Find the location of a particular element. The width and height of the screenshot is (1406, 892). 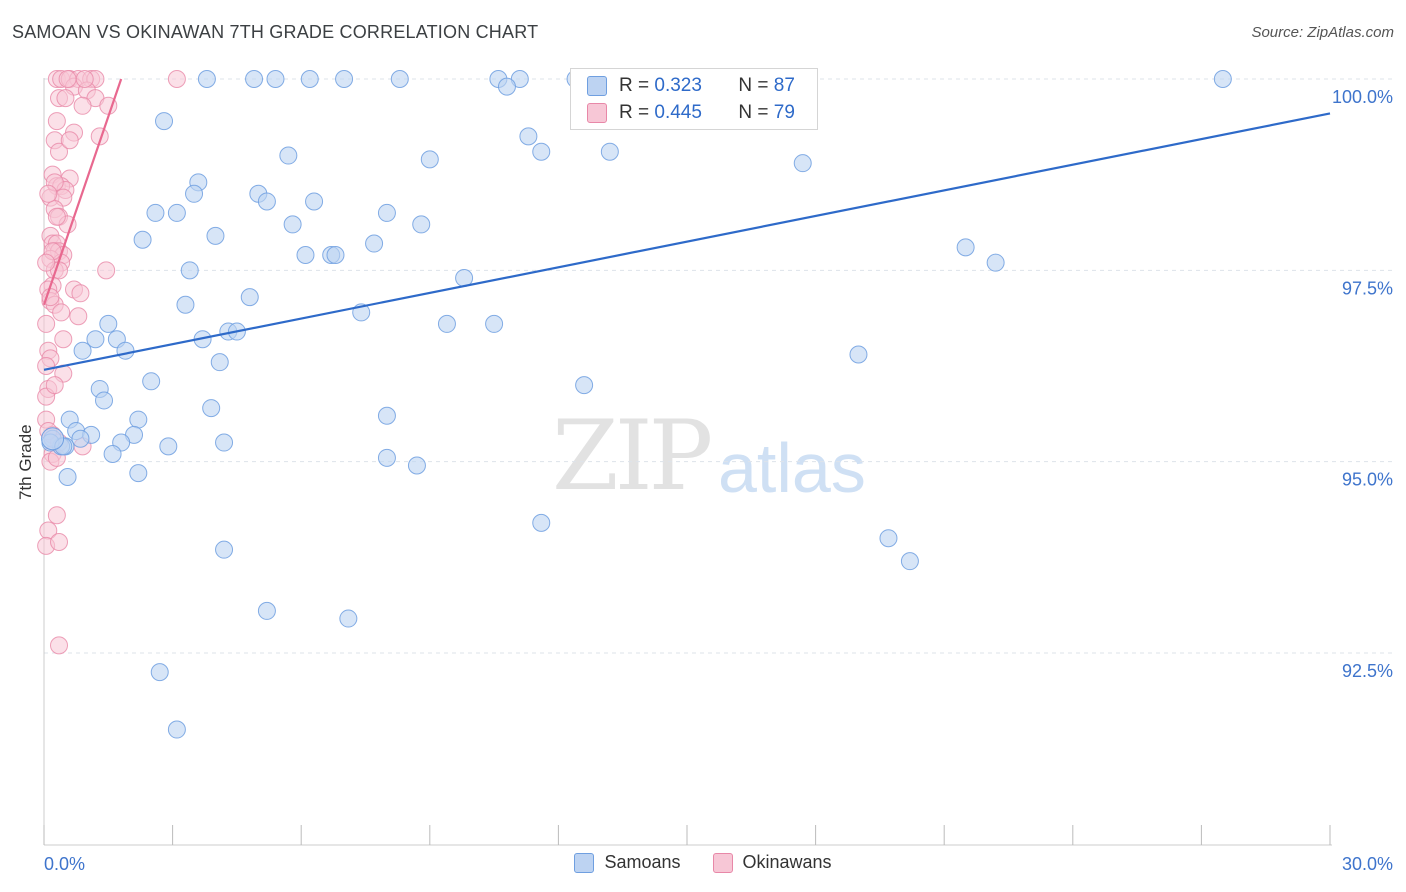

bottom-legend: Samoans Okinawans is located at coordinates (703, 862).